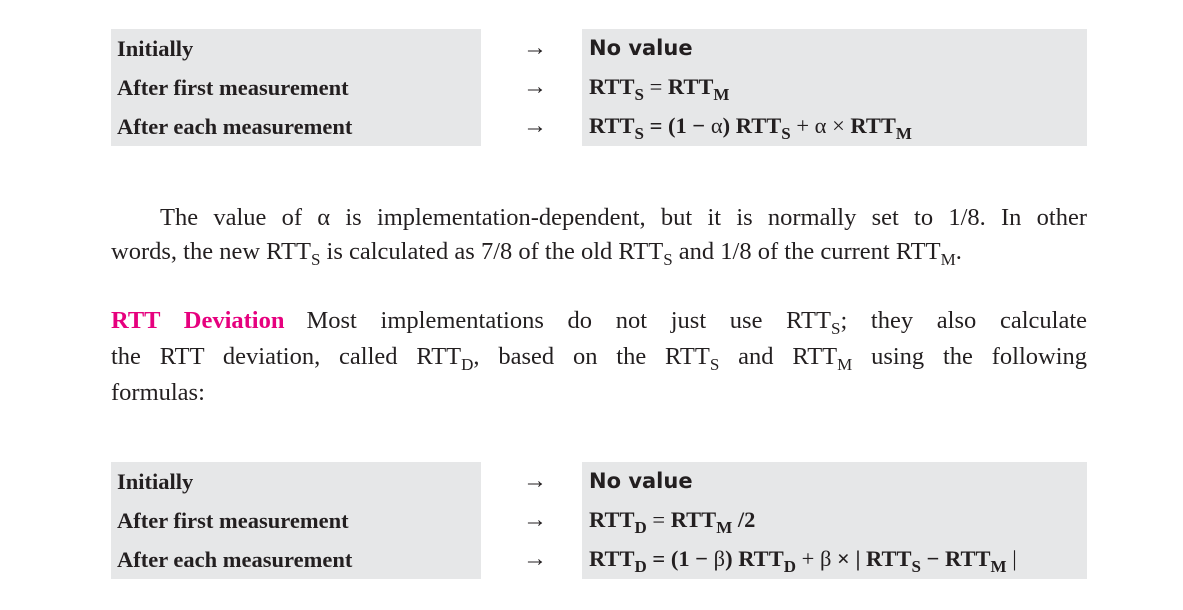 The width and height of the screenshot is (1183, 610). Describe the element at coordinates (958, 251) in the screenshot. I see `text-run: .` at that location.